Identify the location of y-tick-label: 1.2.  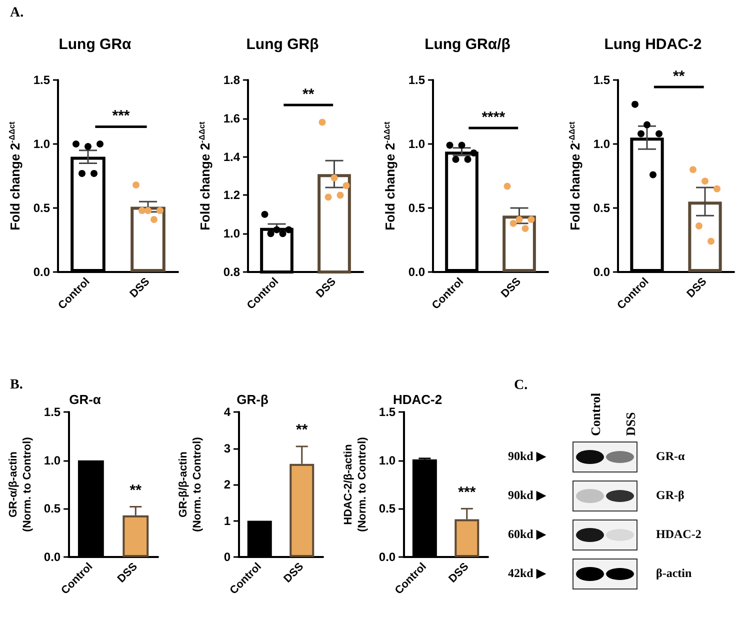
(231, 195).